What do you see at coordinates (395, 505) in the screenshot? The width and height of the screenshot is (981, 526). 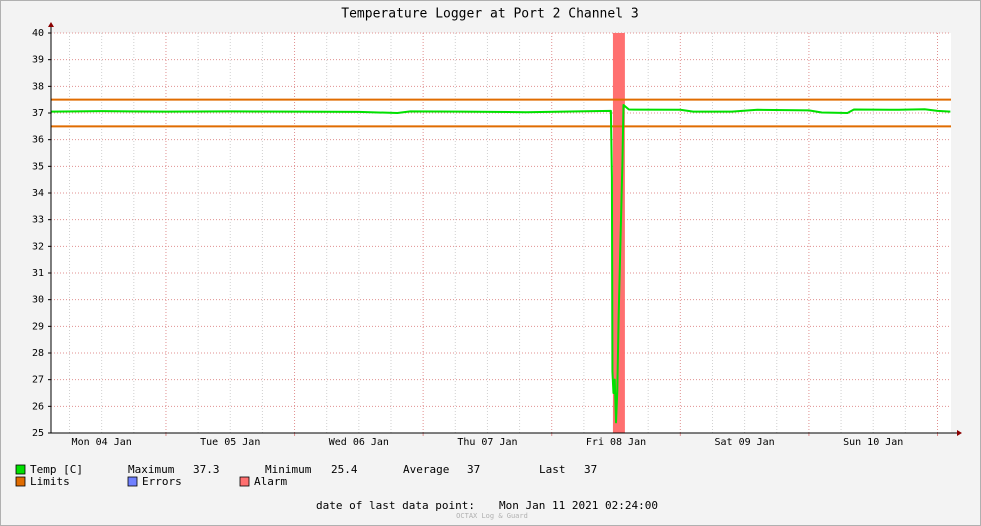 I see `footer-label: date of last data point:` at bounding box center [395, 505].